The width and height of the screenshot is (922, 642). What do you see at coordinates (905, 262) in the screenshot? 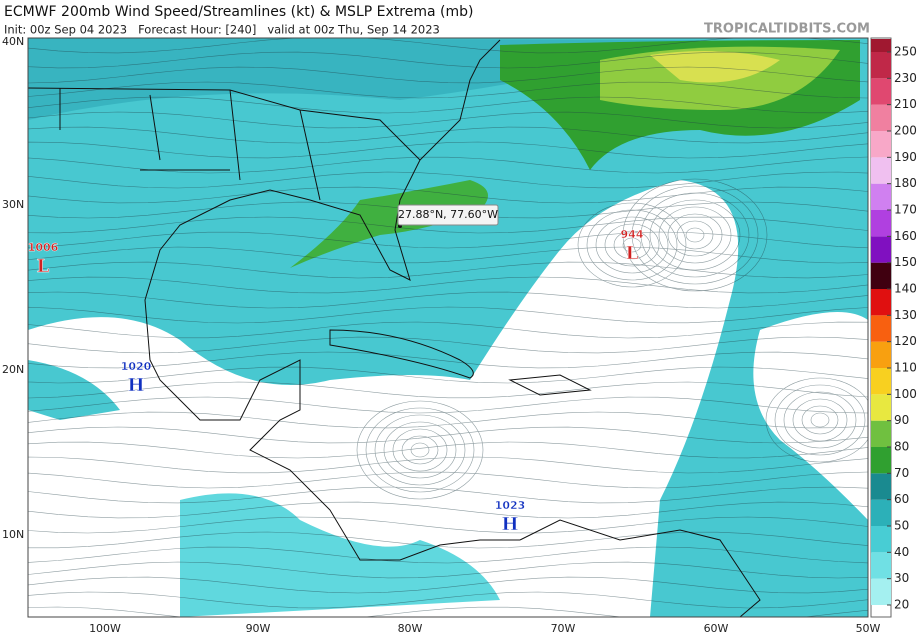
I see `colorbar-label: 150` at bounding box center [905, 262].